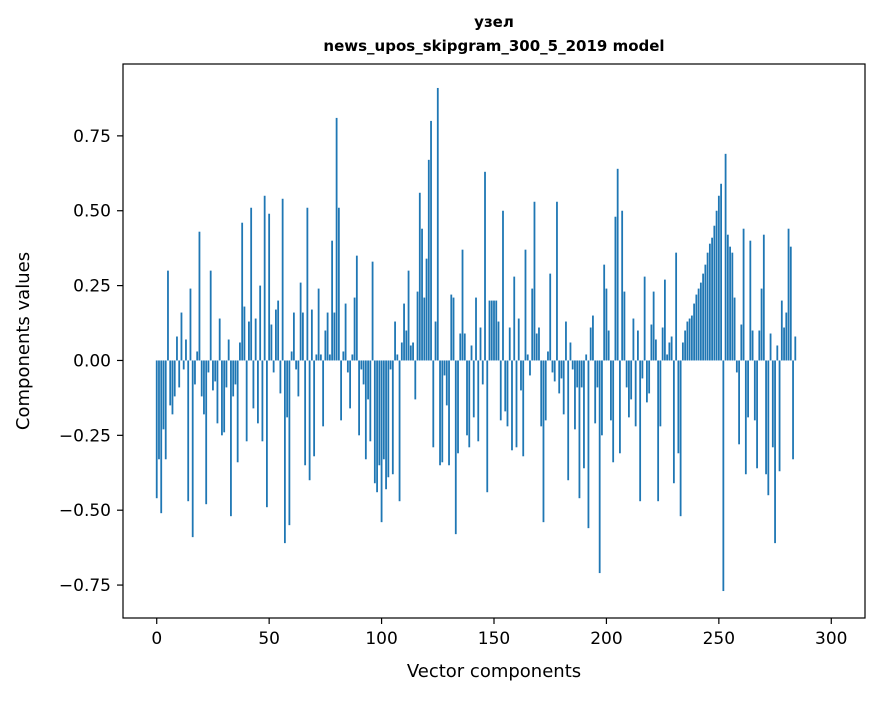  I want to click on x-axis-label: Vector components, so click(494, 671).